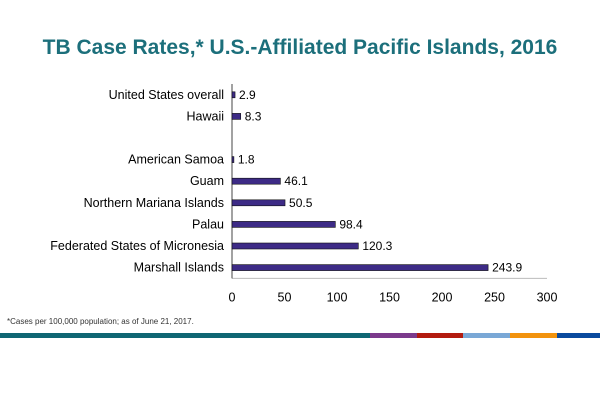 This screenshot has height=400, width=600. I want to click on category-label: Northern Mariana Islands, so click(154, 203).